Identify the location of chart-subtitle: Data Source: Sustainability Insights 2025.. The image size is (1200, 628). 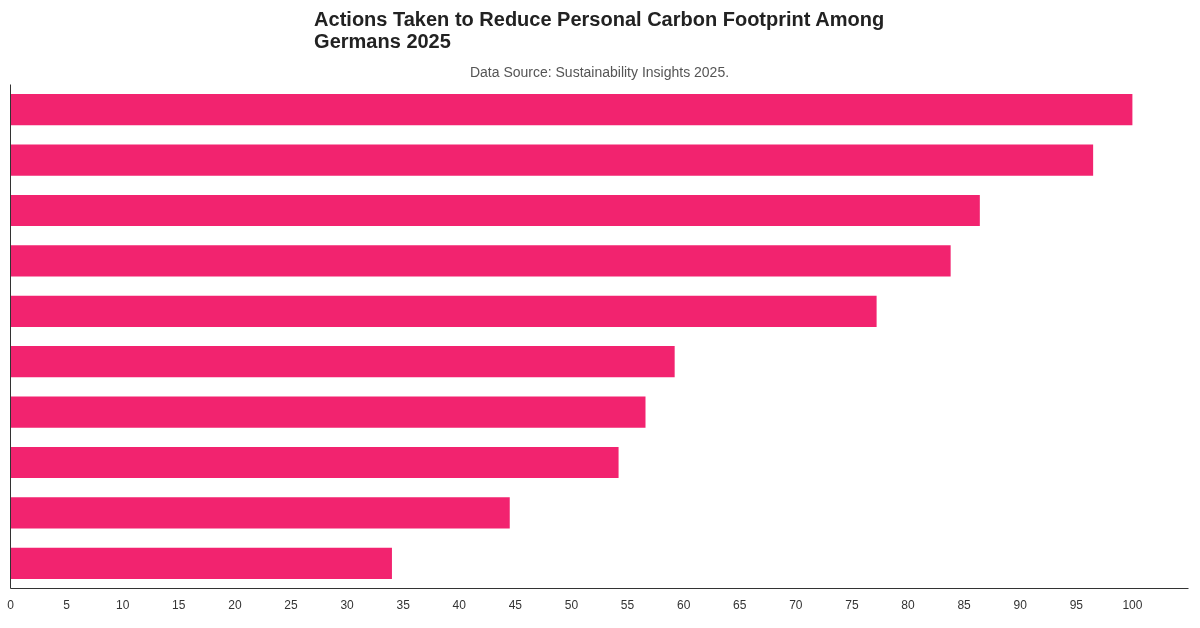
(599, 71).